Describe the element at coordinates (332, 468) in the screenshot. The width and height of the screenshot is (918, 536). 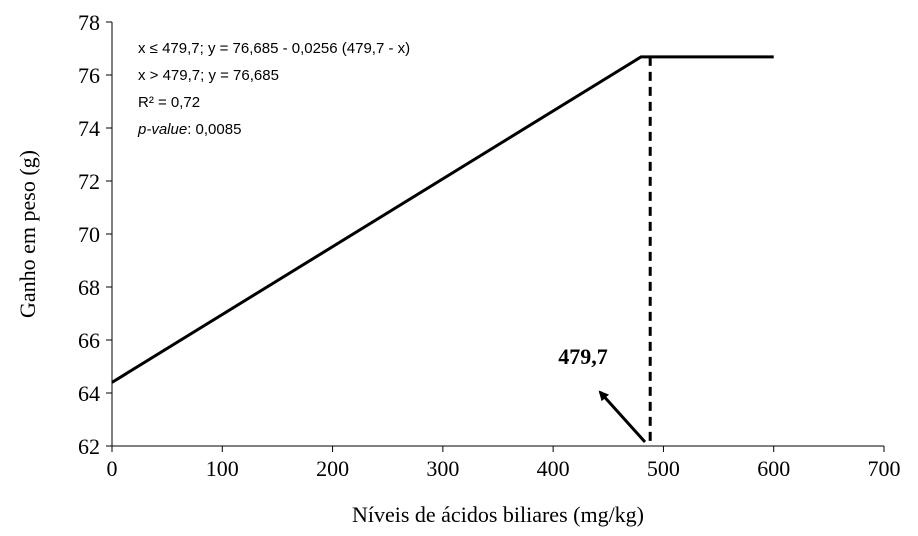
I see `x-tick-label: 200` at that location.